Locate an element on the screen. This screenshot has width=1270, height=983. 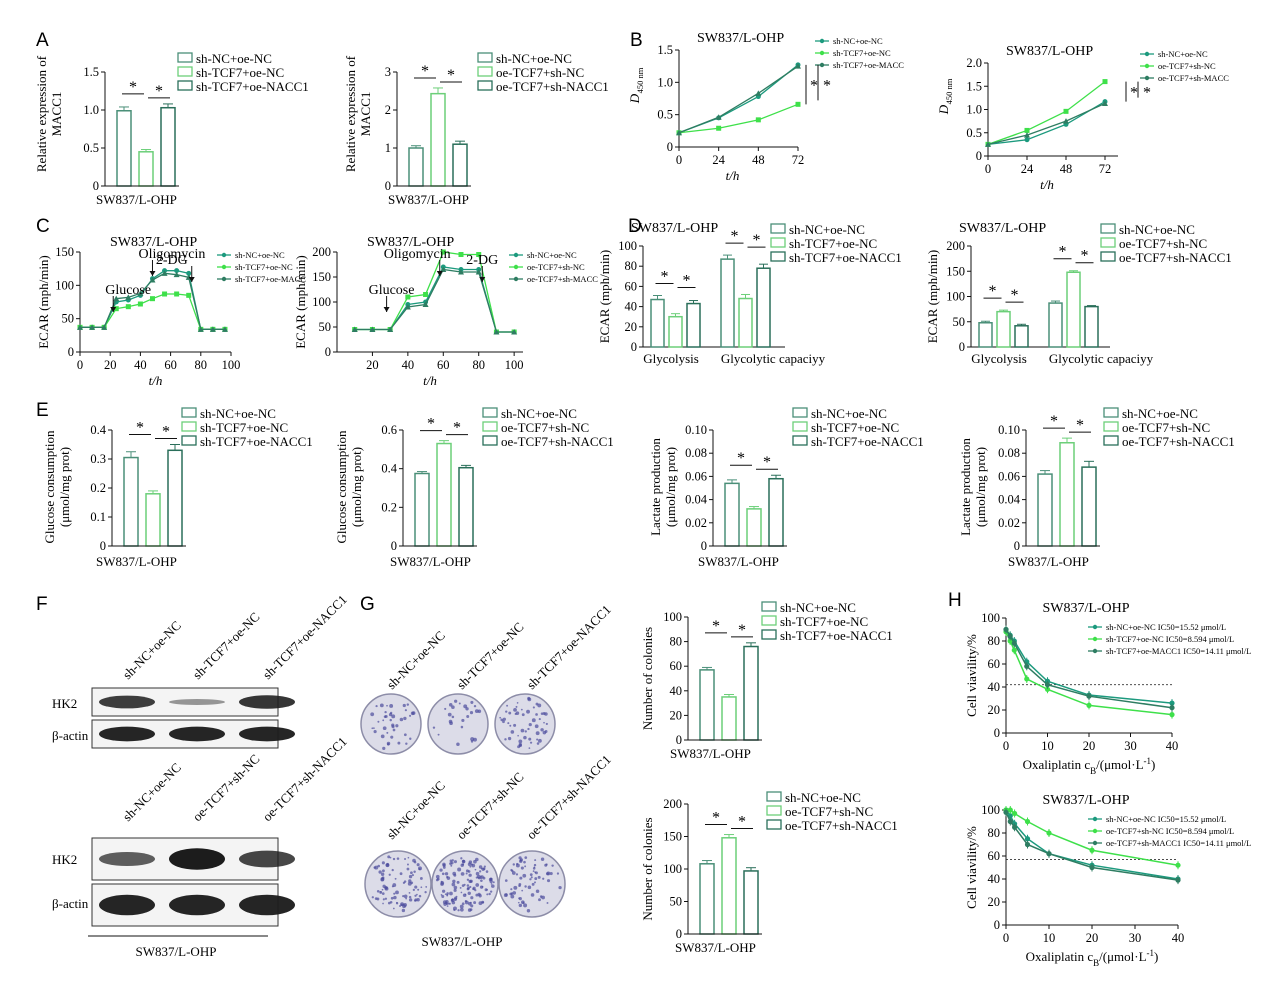
panel-label-d: D is located at coordinates (635, 226).